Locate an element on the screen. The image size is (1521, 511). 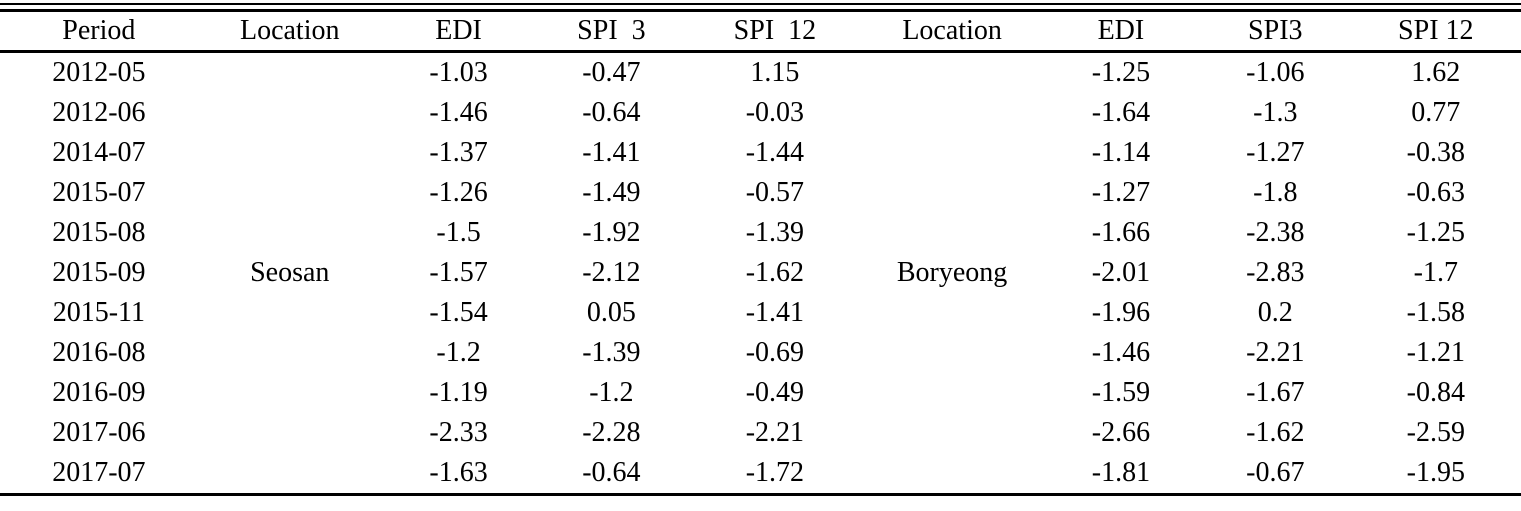
col-header-edi-left: EDI is located at coordinates (458, 31).